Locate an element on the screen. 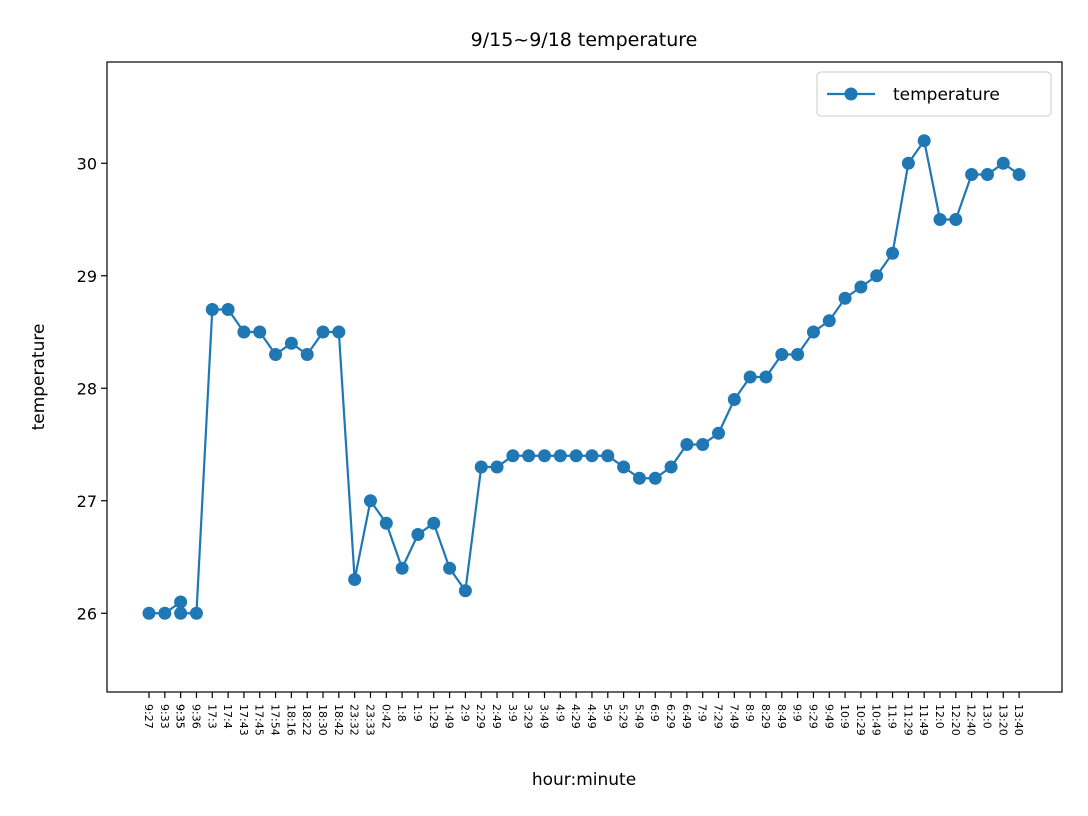  x-tick-label: 12:40 is located at coordinates (971, 720).